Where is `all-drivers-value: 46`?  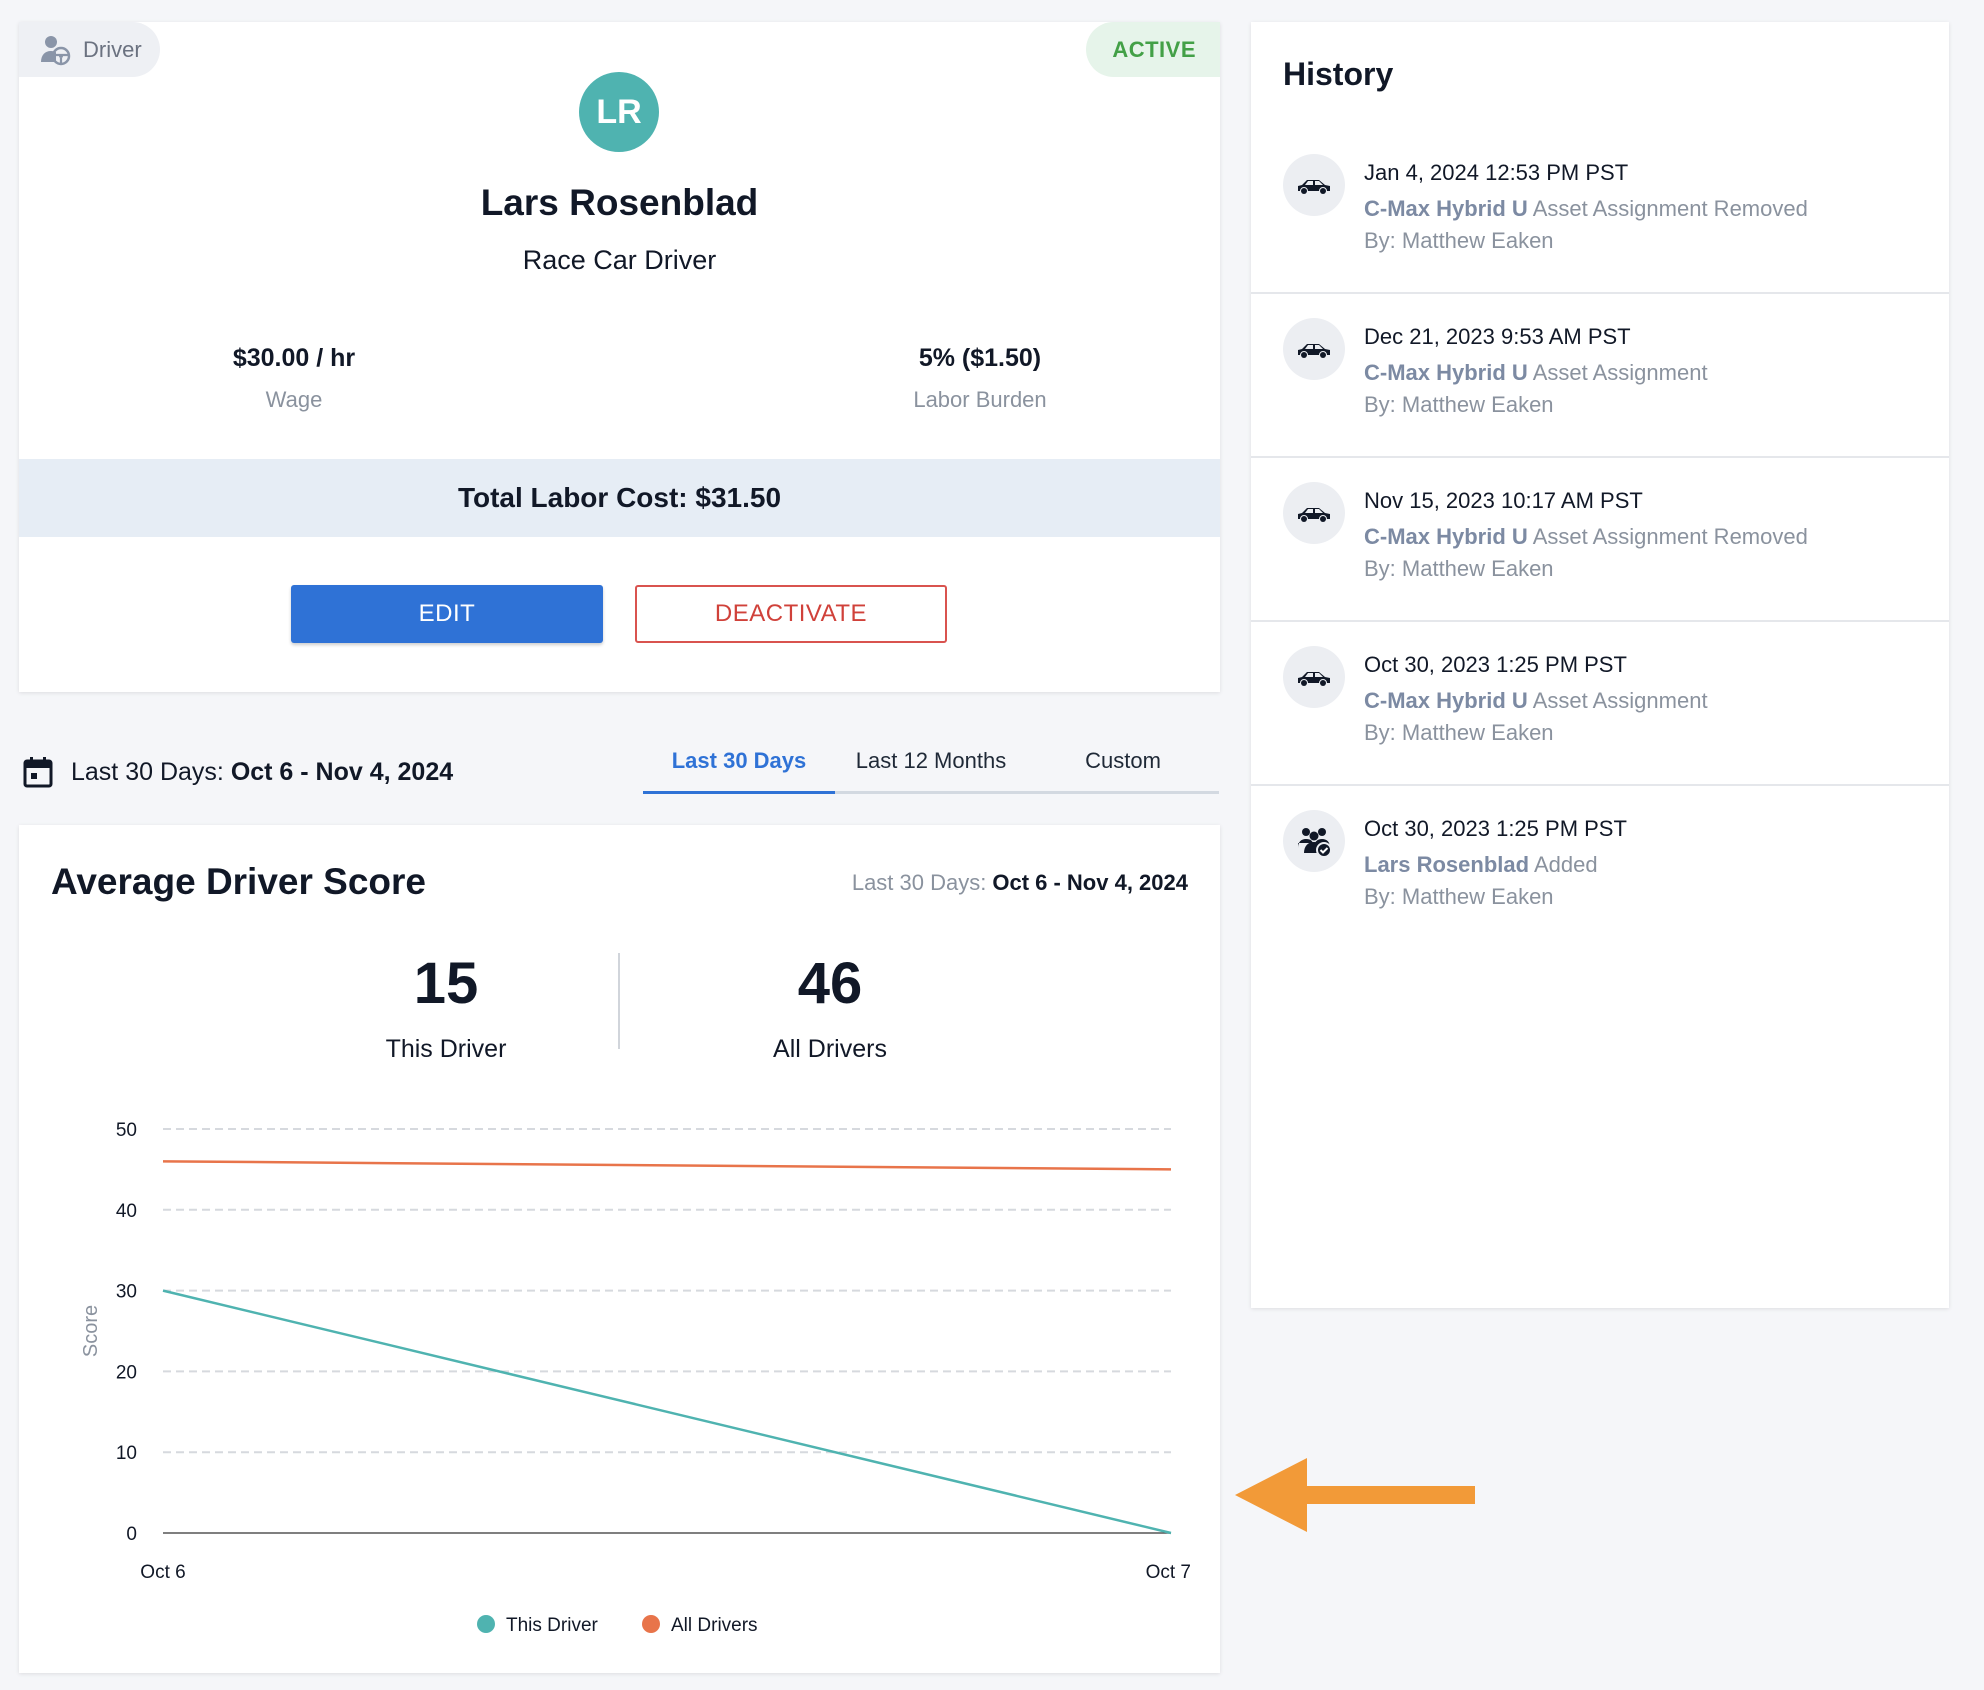 all-drivers-value: 46 is located at coordinates (830, 983).